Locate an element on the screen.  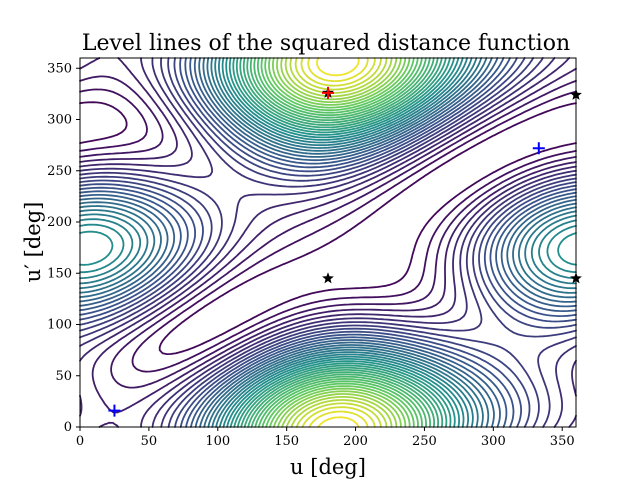
x-axis-ticks: 0 50 100 150 200 250 300 350 is located at coordinates (325, 438).